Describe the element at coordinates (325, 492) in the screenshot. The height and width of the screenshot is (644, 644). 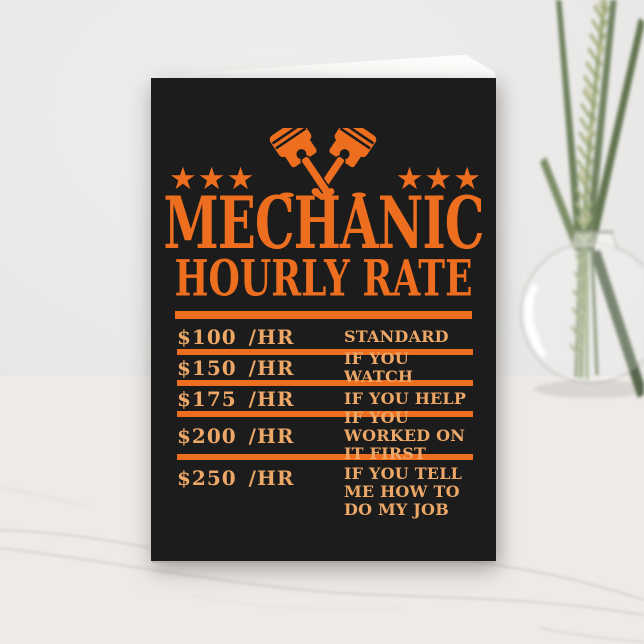
I see `rate-row: $250/HR IF YOU TELL ME HOW TO DO MY JOB` at that location.